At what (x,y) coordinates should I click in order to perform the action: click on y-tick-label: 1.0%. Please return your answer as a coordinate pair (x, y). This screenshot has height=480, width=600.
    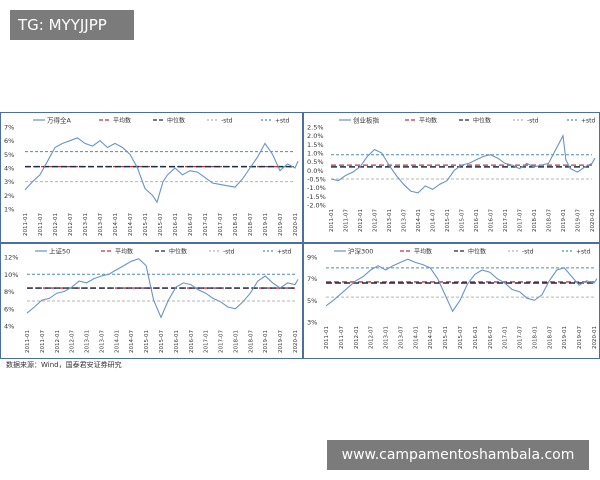
    Looking at the image, I should click on (315, 154).